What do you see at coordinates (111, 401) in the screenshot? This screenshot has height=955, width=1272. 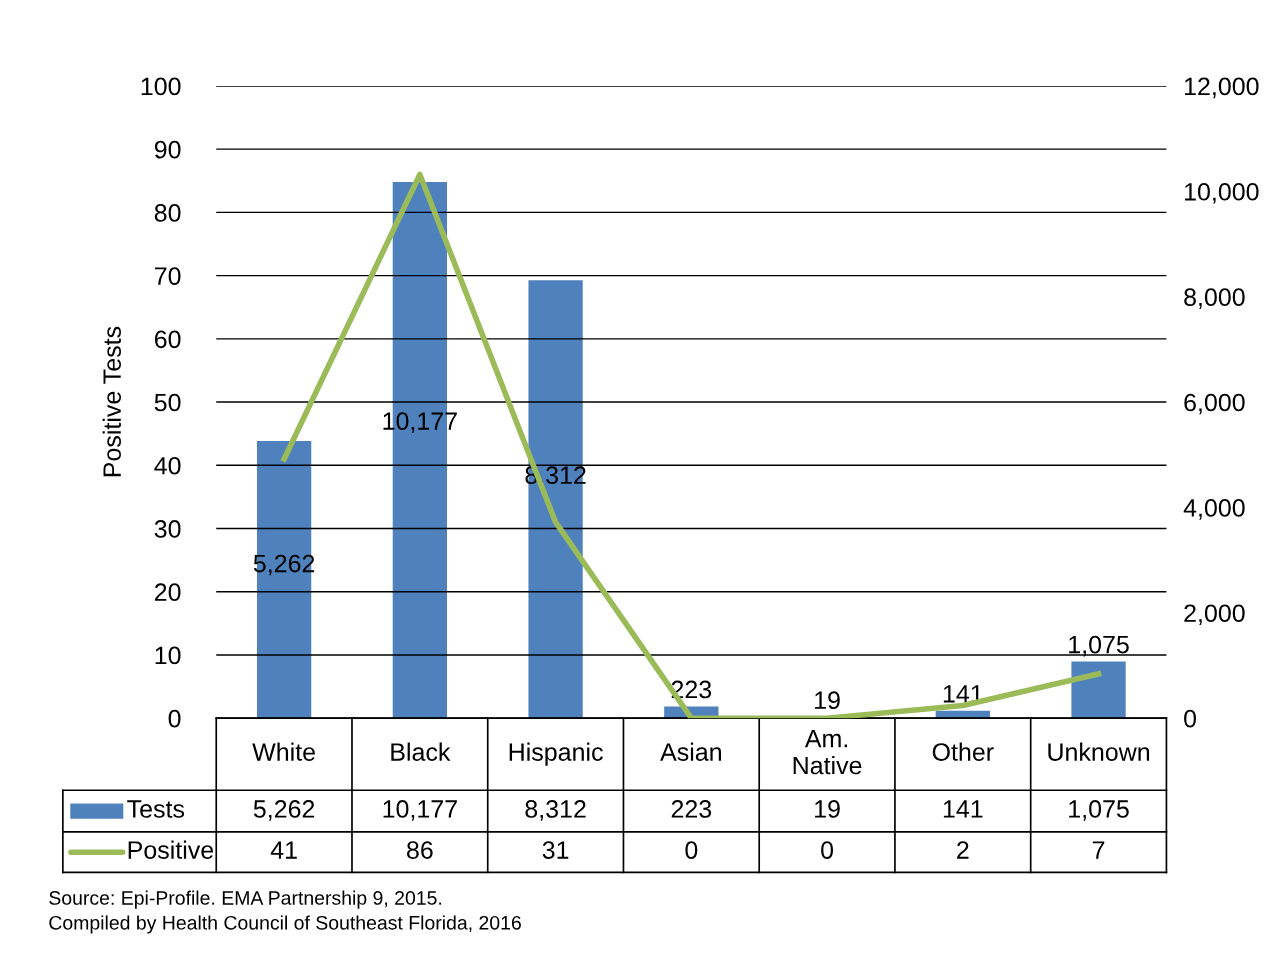 I see `y-axis-title: Positive Tests` at bounding box center [111, 401].